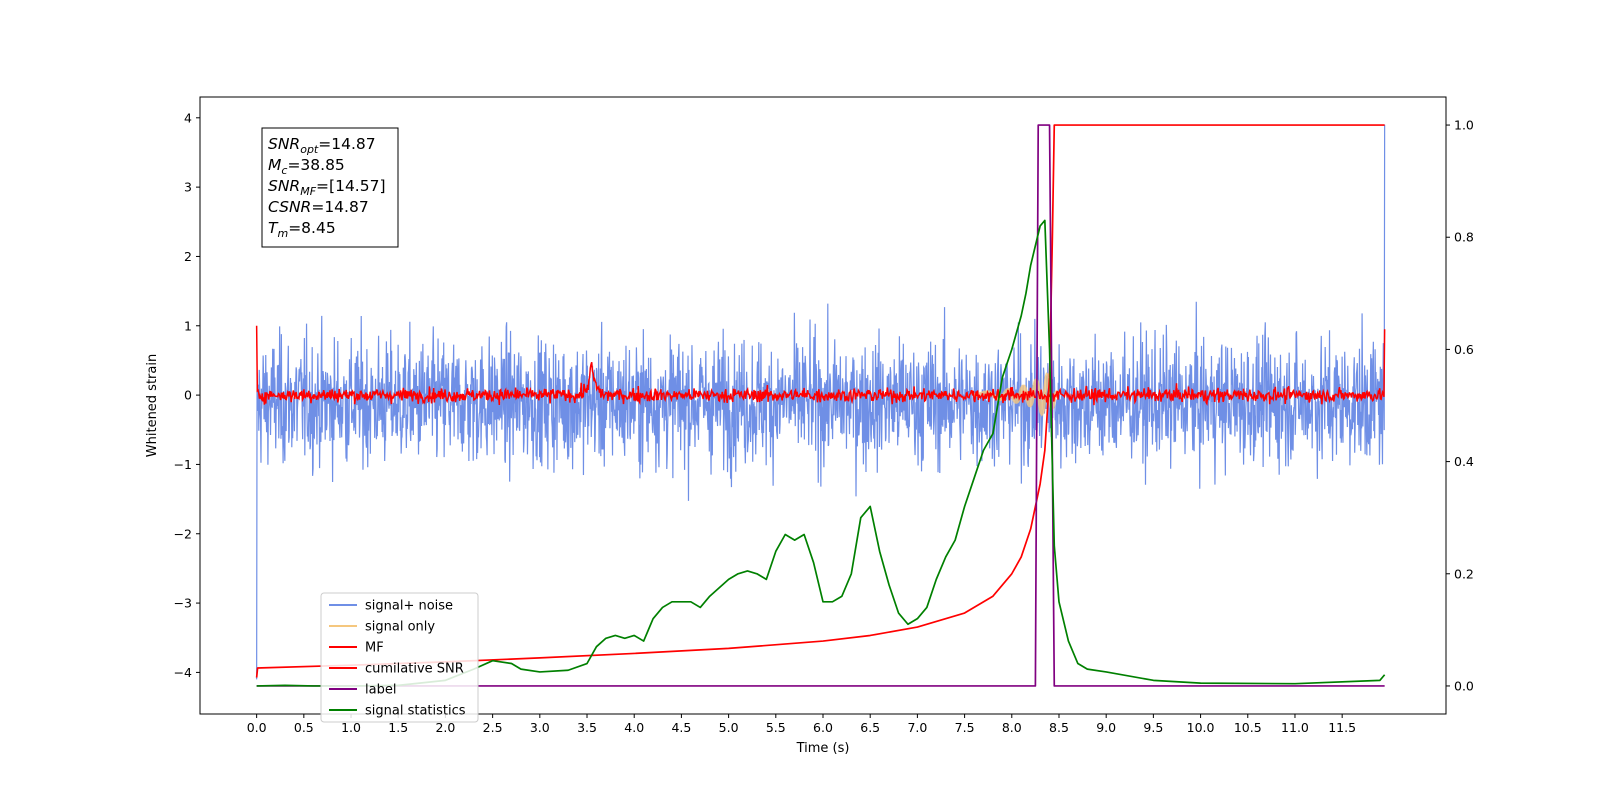 This screenshot has width=1600, height=800. What do you see at coordinates (823, 748) in the screenshot?
I see `x-axis-label: Time (s)` at bounding box center [823, 748].